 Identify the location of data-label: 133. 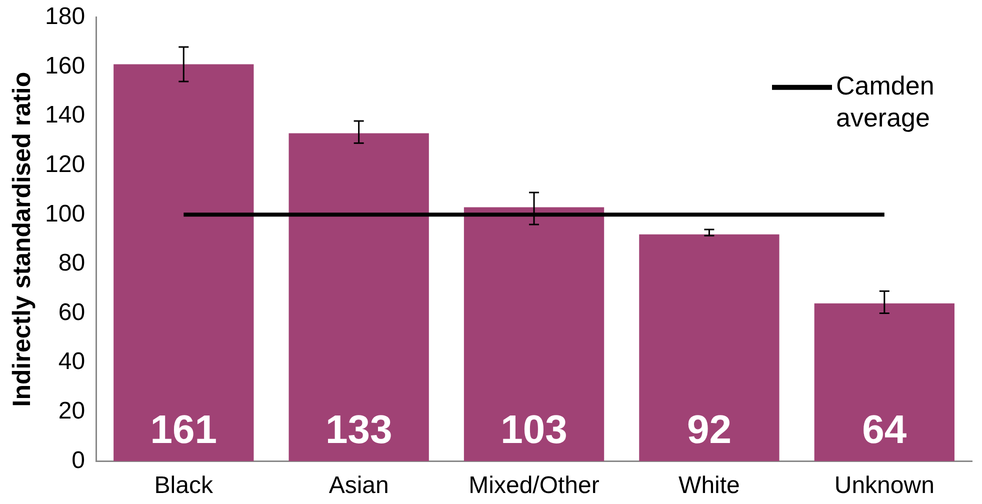
(358, 430).